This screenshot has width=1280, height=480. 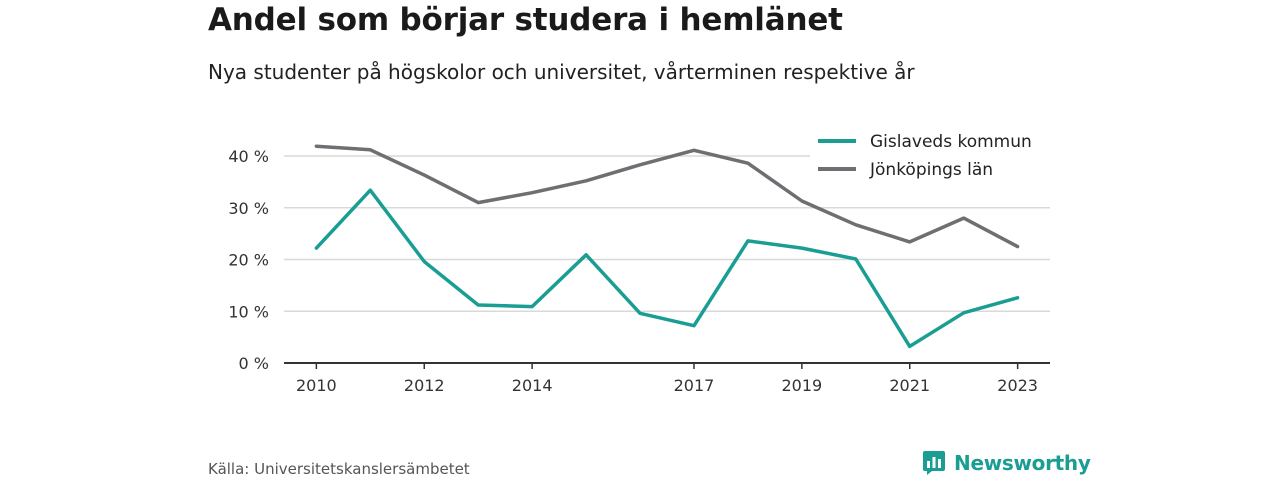 What do you see at coordinates (316, 385) in the screenshot?
I see `x-tick-label: 2010` at bounding box center [316, 385].